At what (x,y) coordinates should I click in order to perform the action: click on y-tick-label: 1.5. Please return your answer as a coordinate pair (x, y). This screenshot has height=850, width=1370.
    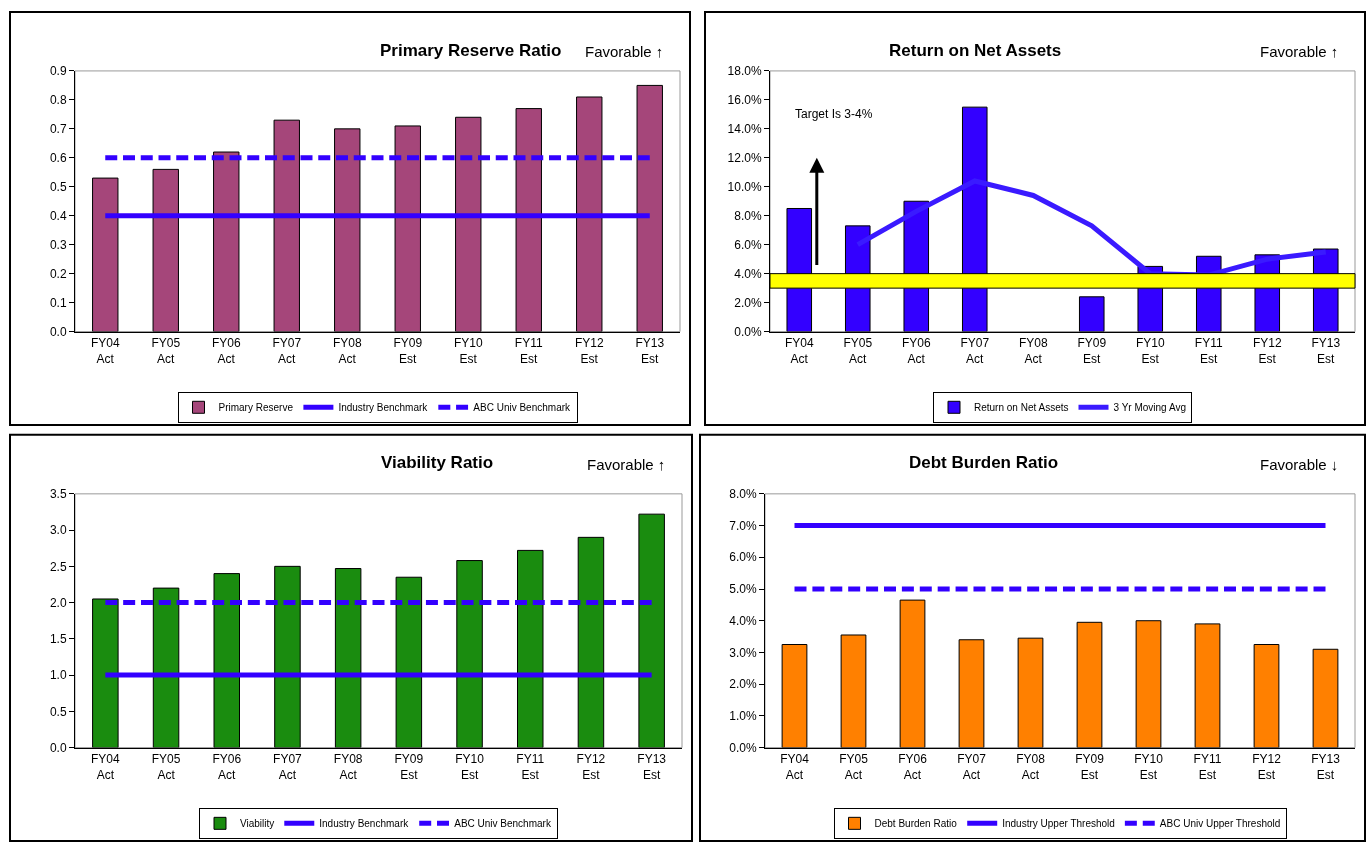
    Looking at the image, I should click on (58, 639).